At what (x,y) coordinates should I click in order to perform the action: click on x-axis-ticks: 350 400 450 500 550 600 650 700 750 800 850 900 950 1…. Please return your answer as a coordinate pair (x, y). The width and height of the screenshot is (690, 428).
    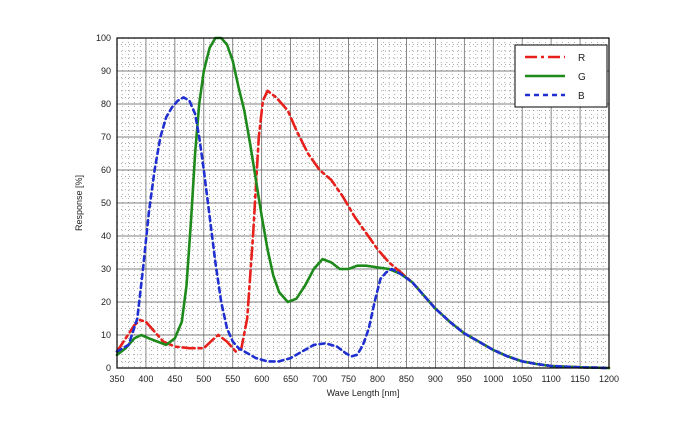
    Looking at the image, I should click on (364, 379).